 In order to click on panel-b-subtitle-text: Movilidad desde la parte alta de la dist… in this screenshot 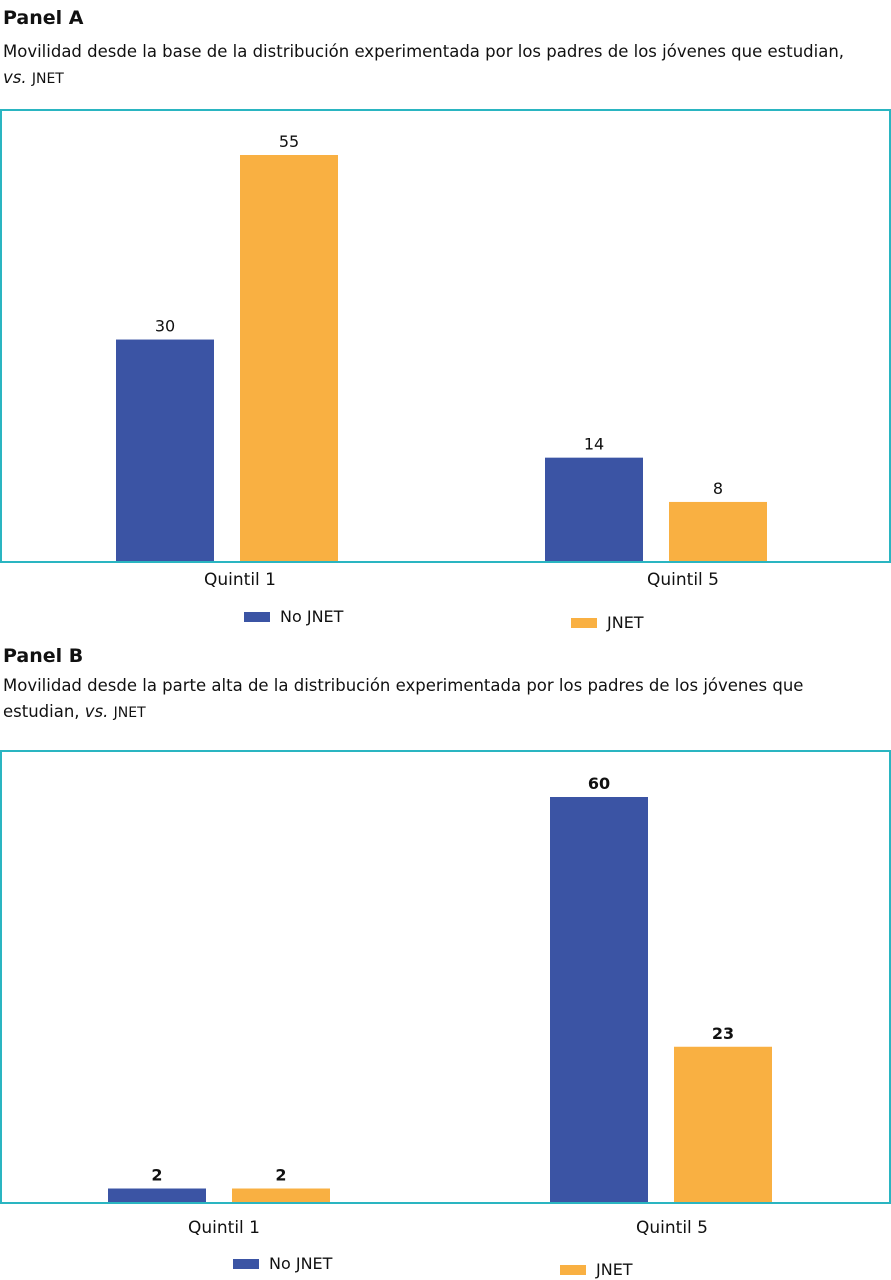, I will do `click(403, 685)`.